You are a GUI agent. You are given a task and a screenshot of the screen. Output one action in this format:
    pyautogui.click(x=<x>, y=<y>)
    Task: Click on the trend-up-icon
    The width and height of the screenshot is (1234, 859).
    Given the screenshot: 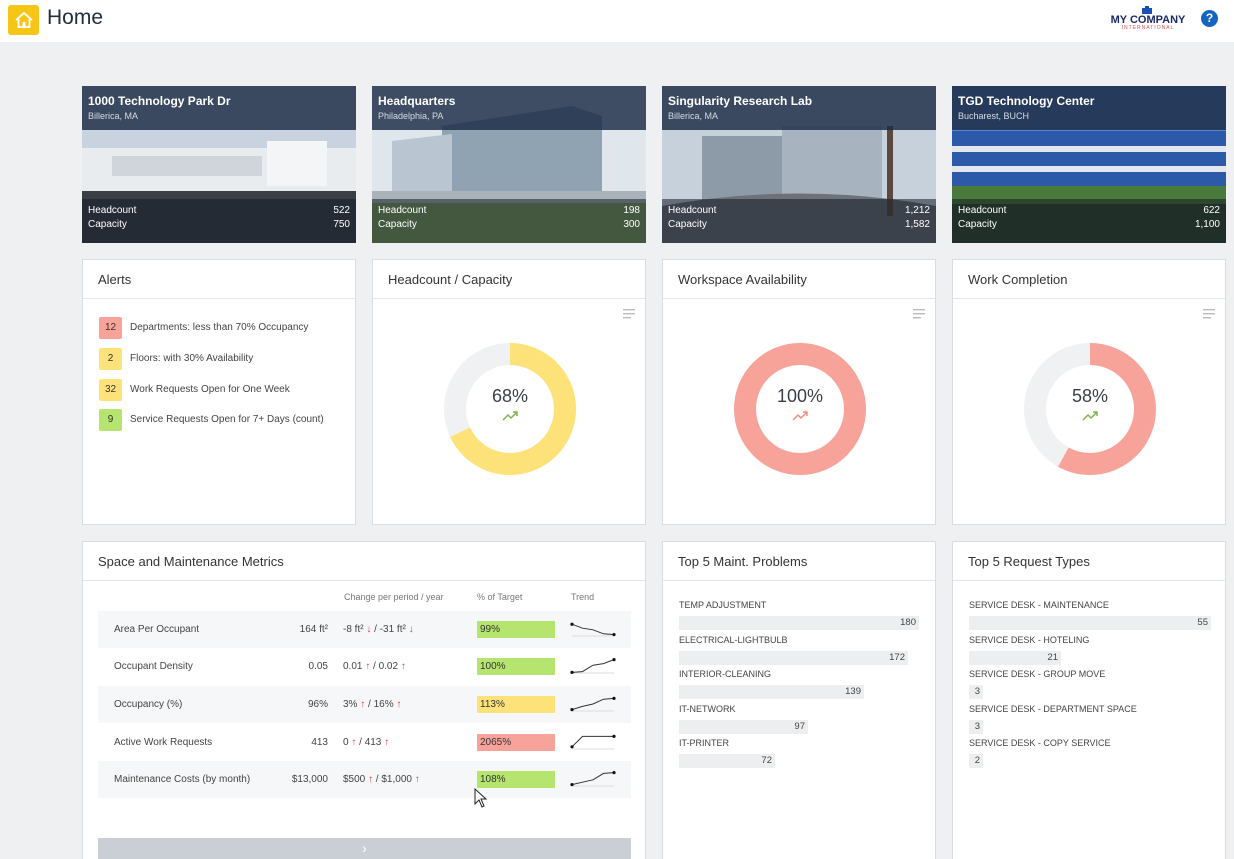 What is the action you would take?
    pyautogui.click(x=510, y=416)
    